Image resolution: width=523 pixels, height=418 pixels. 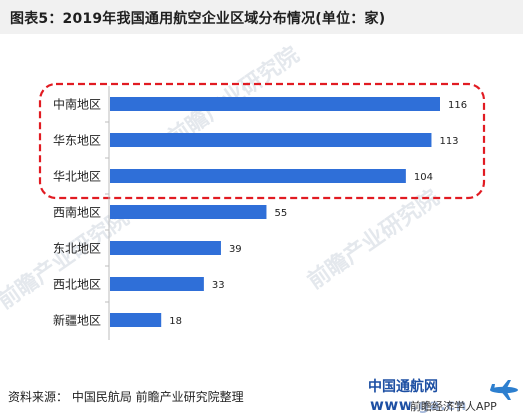 What do you see at coordinates (77, 141) in the screenshot?
I see `category-label: 华东地区` at bounding box center [77, 141].